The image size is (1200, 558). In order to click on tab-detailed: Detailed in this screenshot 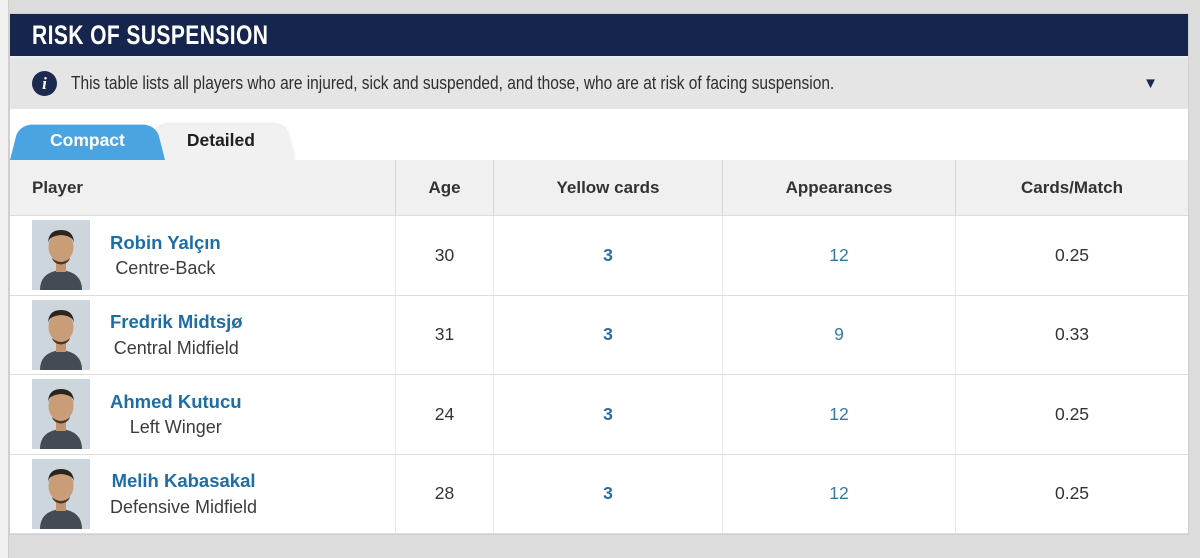, I will do `click(221, 140)`.